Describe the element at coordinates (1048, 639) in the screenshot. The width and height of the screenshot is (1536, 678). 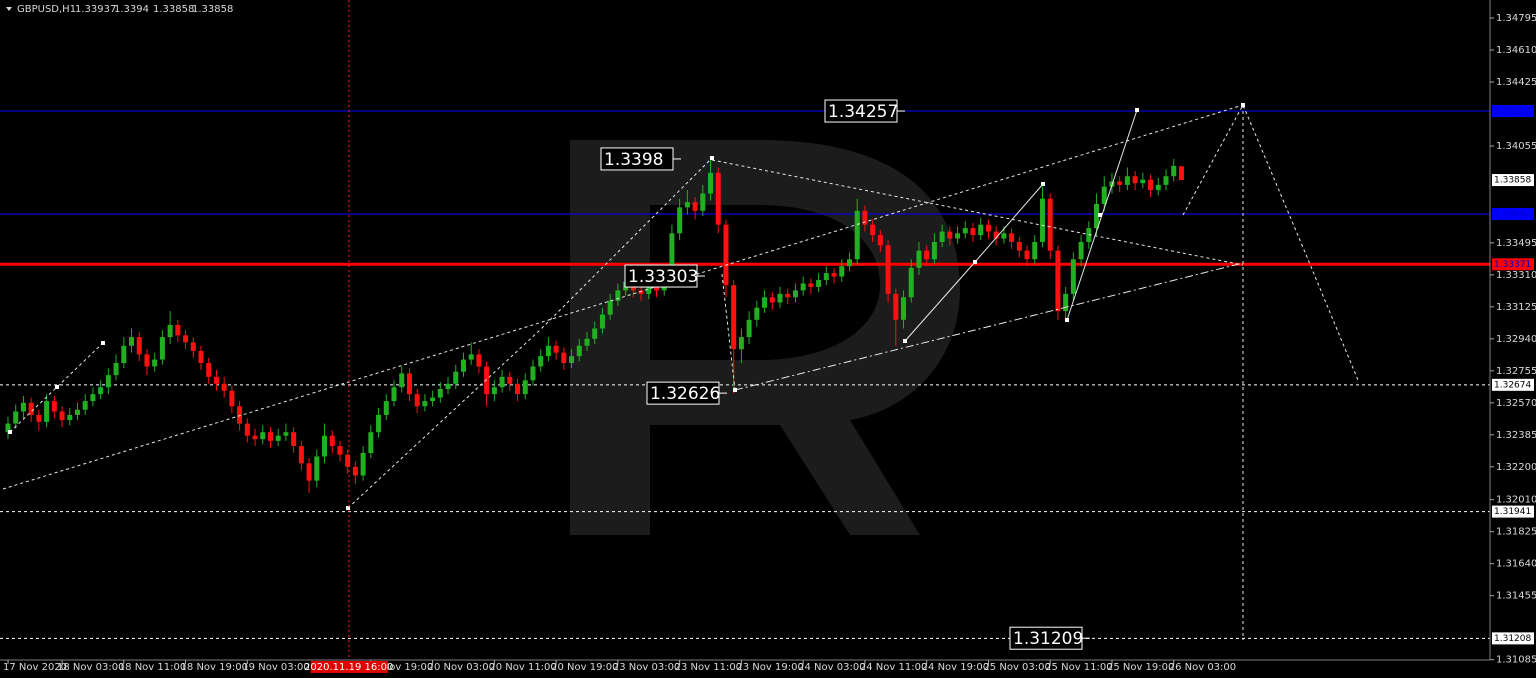
I see `annotation-label: 1.31209` at that location.